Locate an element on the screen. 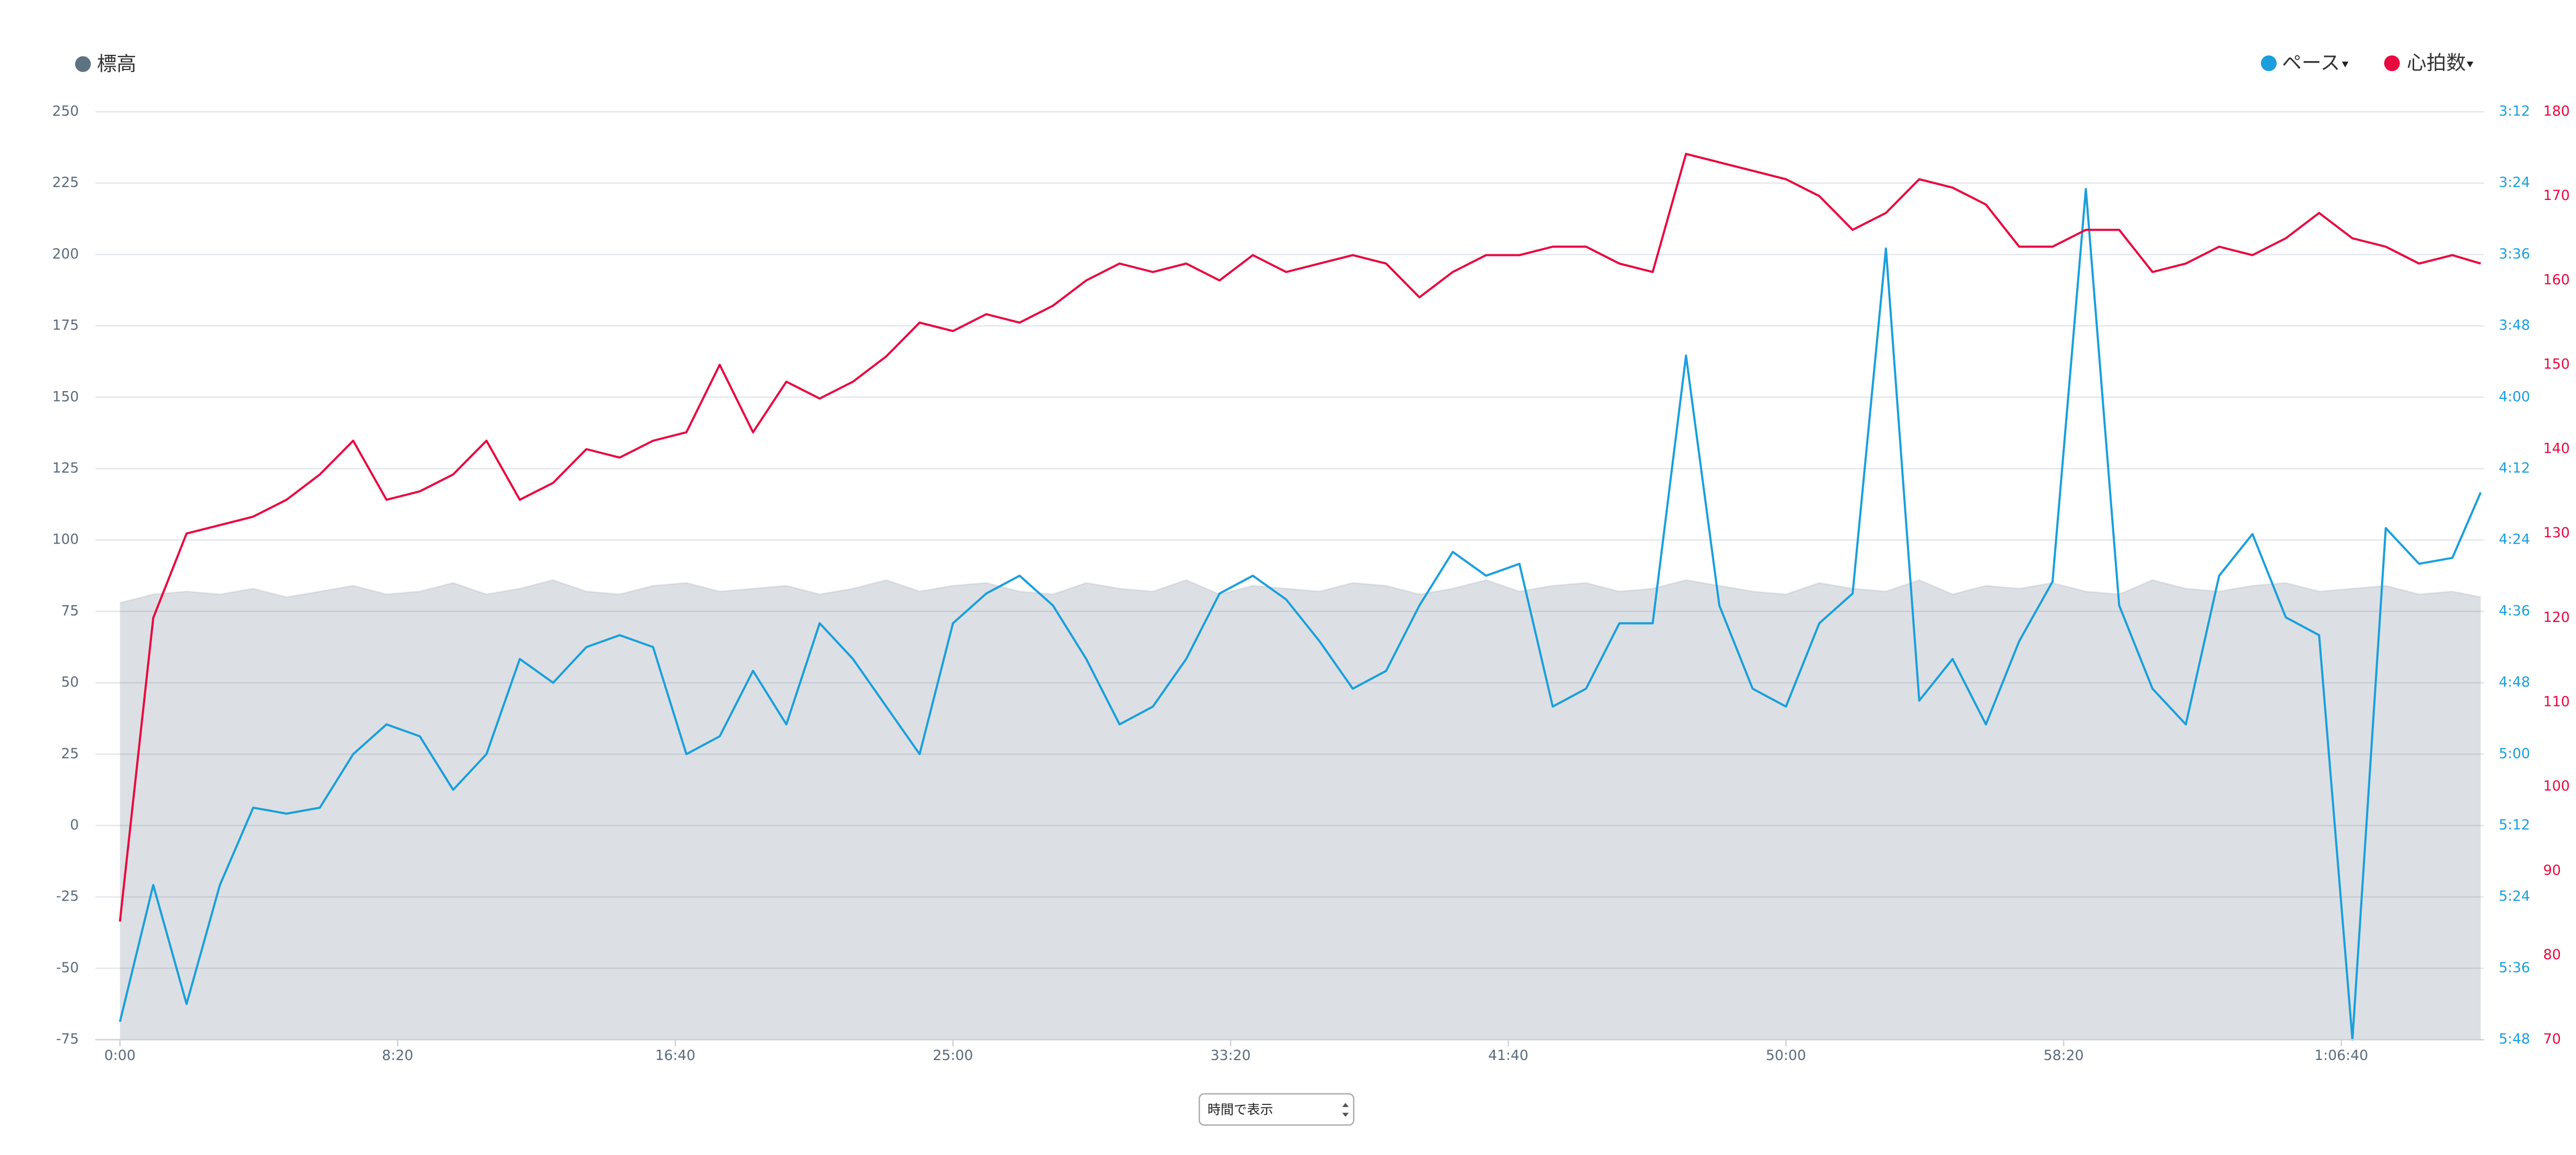 This screenshot has height=1155, width=2576. y2-tick-label: 4:24 is located at coordinates (2514, 540).